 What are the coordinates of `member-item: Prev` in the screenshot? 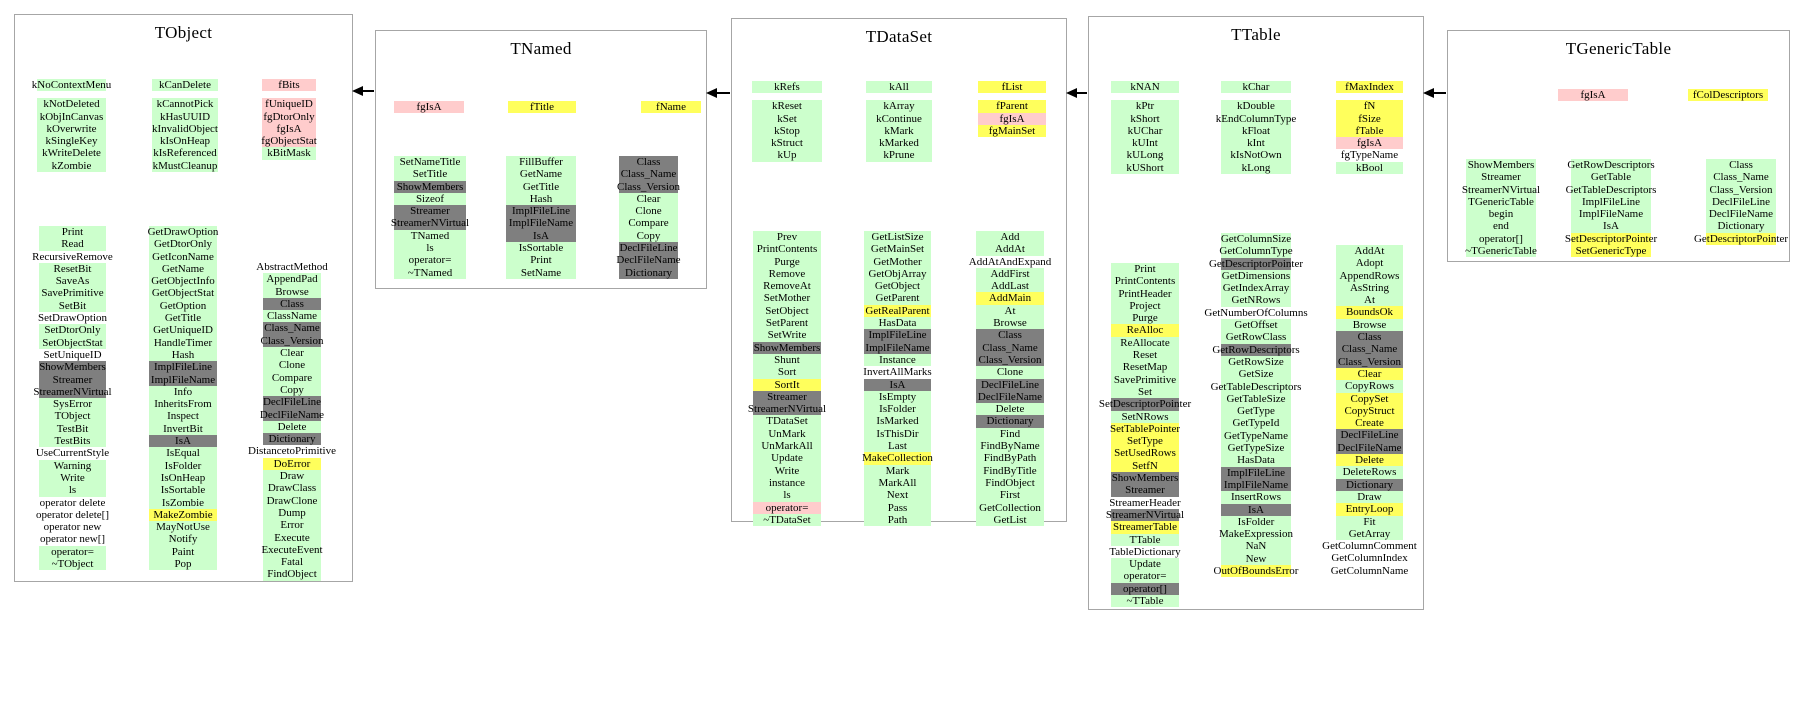 It's located at (787, 237).